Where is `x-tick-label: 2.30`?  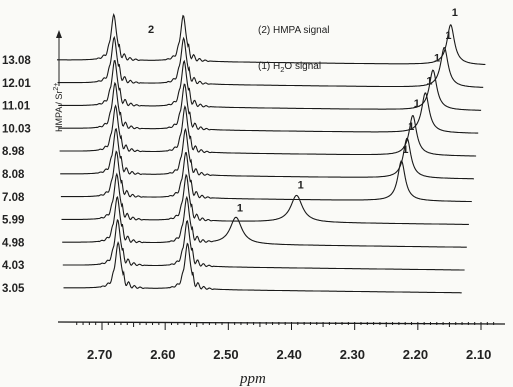 x-tick-label: 2.30 is located at coordinates (352, 354).